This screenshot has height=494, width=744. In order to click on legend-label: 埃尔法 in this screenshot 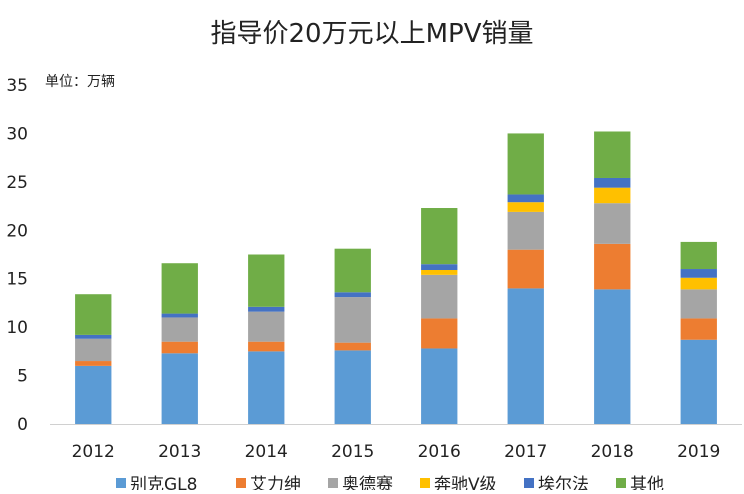, I will do `click(563, 482)`.